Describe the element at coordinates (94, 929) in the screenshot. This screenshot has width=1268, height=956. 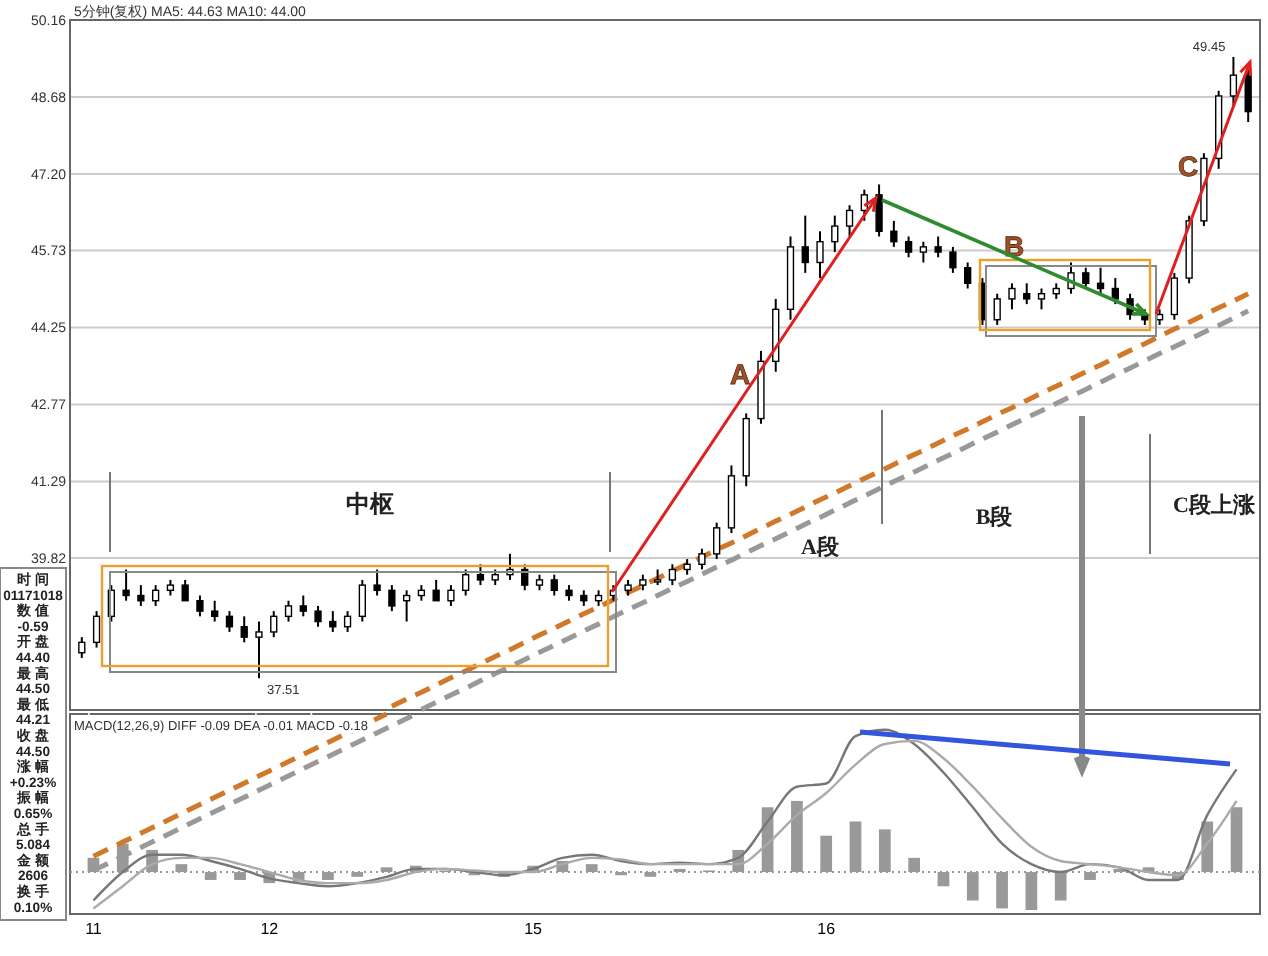
I see `x-tick-label: 11` at that location.